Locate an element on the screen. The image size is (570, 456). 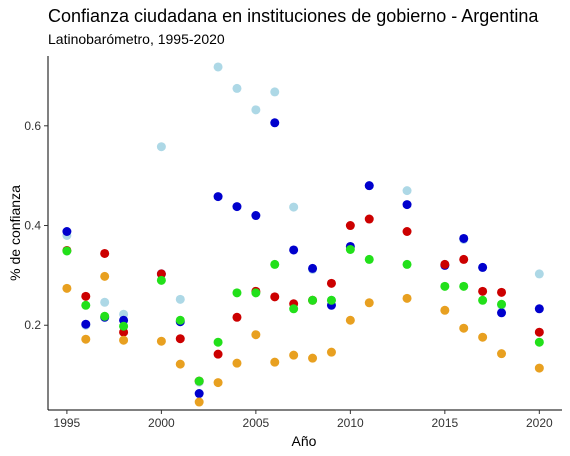
x-tick-label: 2015 is located at coordinates (444, 423).